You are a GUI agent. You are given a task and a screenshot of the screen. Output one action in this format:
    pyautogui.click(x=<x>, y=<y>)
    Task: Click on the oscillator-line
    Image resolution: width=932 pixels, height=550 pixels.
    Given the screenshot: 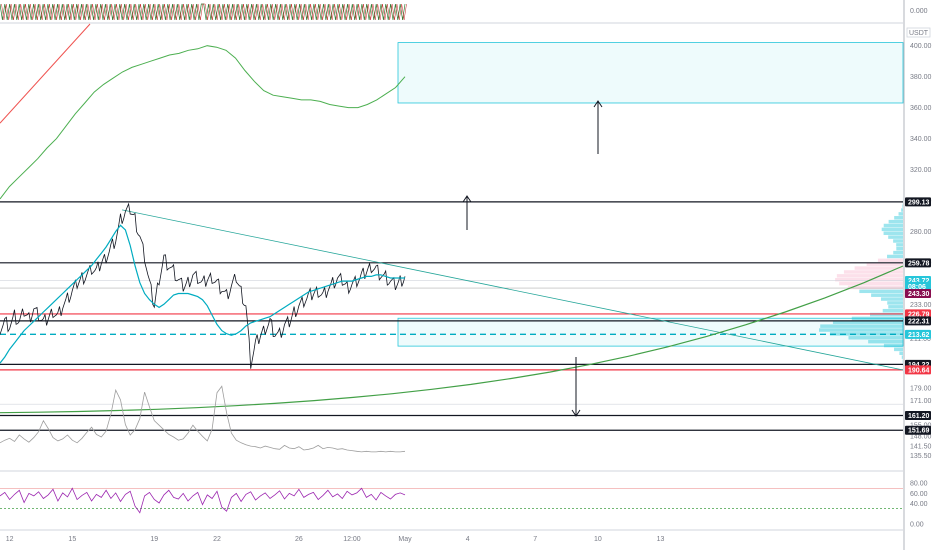 What is the action you would take?
    pyautogui.click(x=203, y=12)
    